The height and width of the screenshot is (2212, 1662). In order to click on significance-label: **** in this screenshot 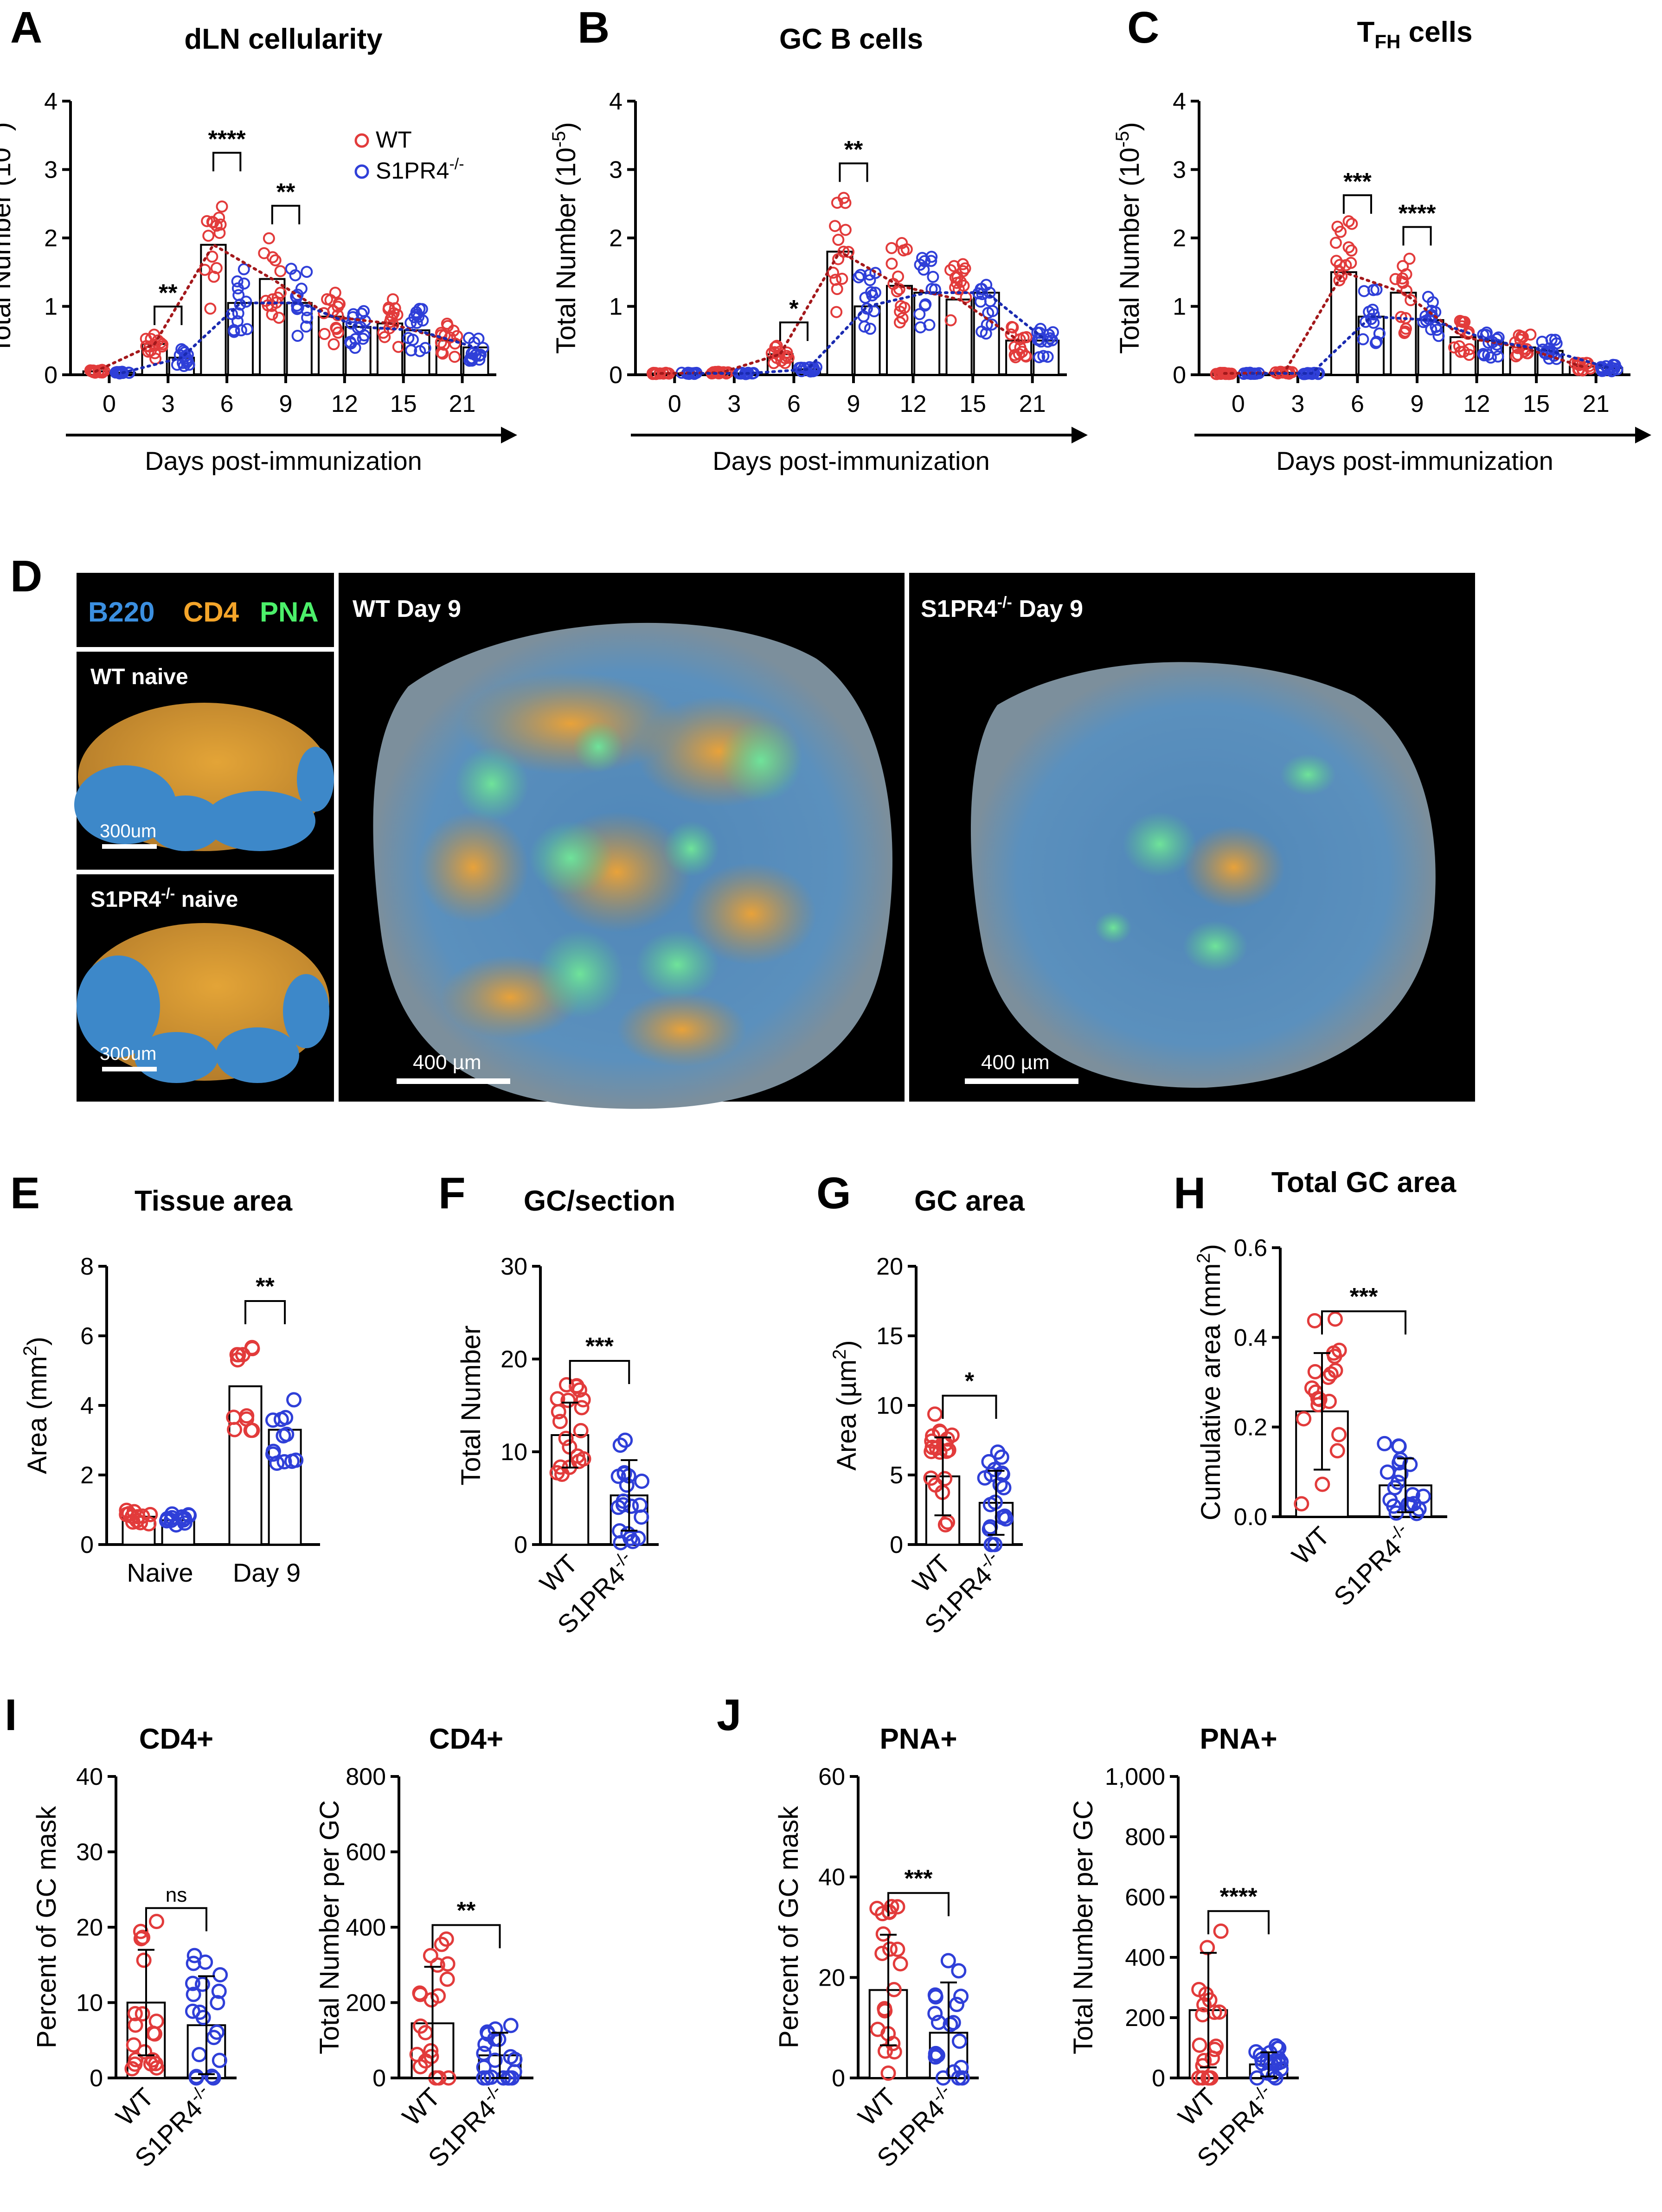, I will do `click(227, 139)`.